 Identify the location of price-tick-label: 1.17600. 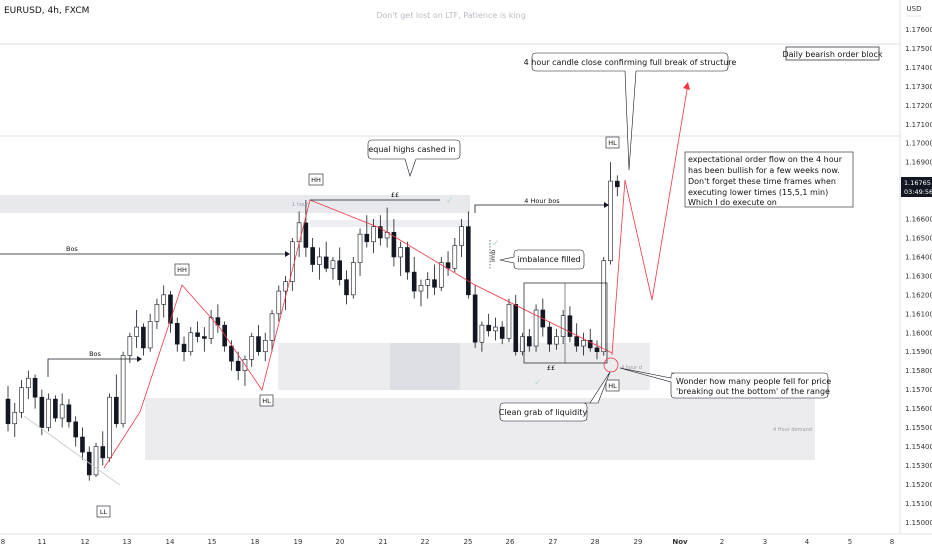
(918, 30).